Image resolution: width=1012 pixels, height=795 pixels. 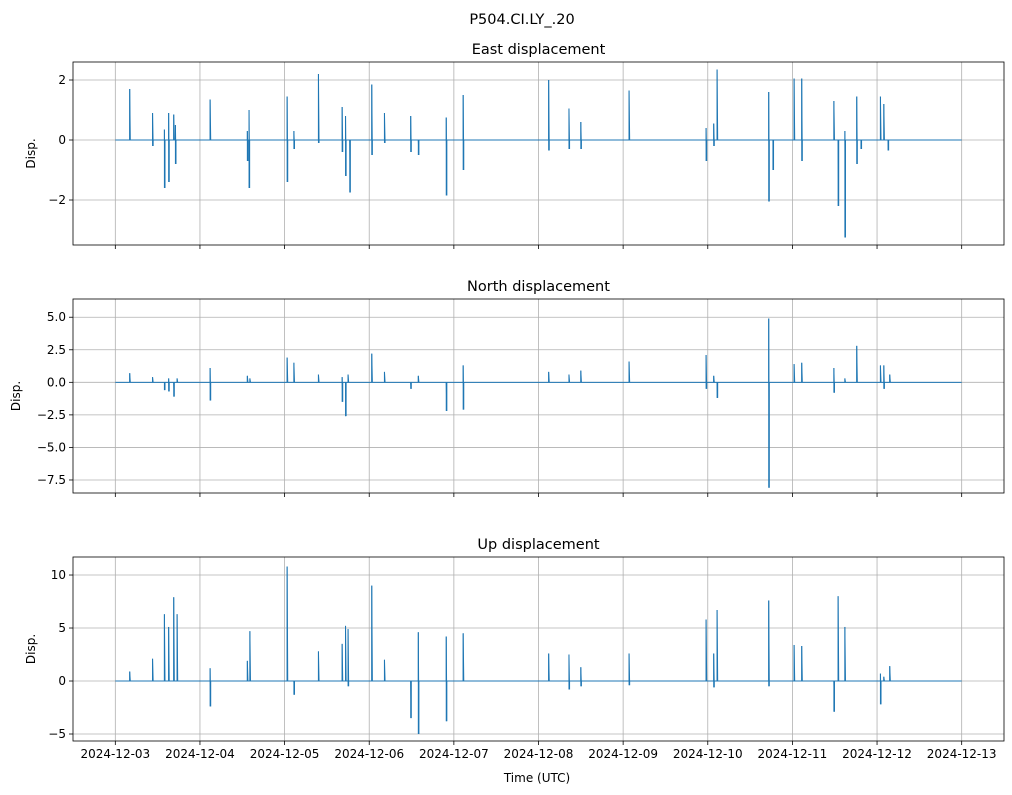 What do you see at coordinates (51, 447) in the screenshot?
I see `y-tick-label: −5.0` at bounding box center [51, 447].